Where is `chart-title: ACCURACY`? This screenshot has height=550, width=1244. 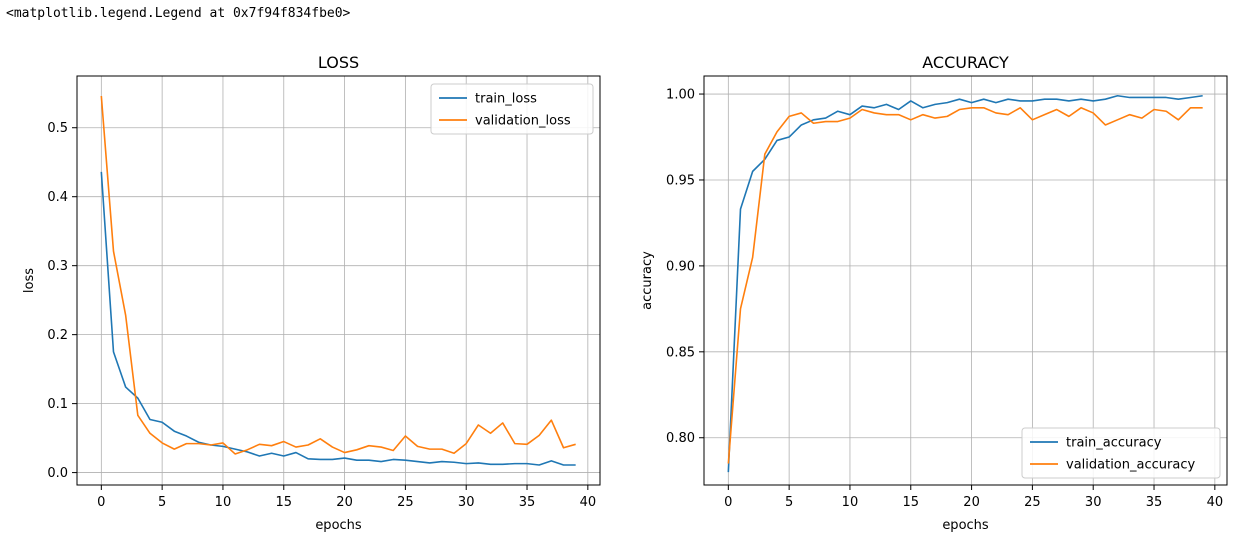 chart-title: ACCURACY is located at coordinates (965, 62).